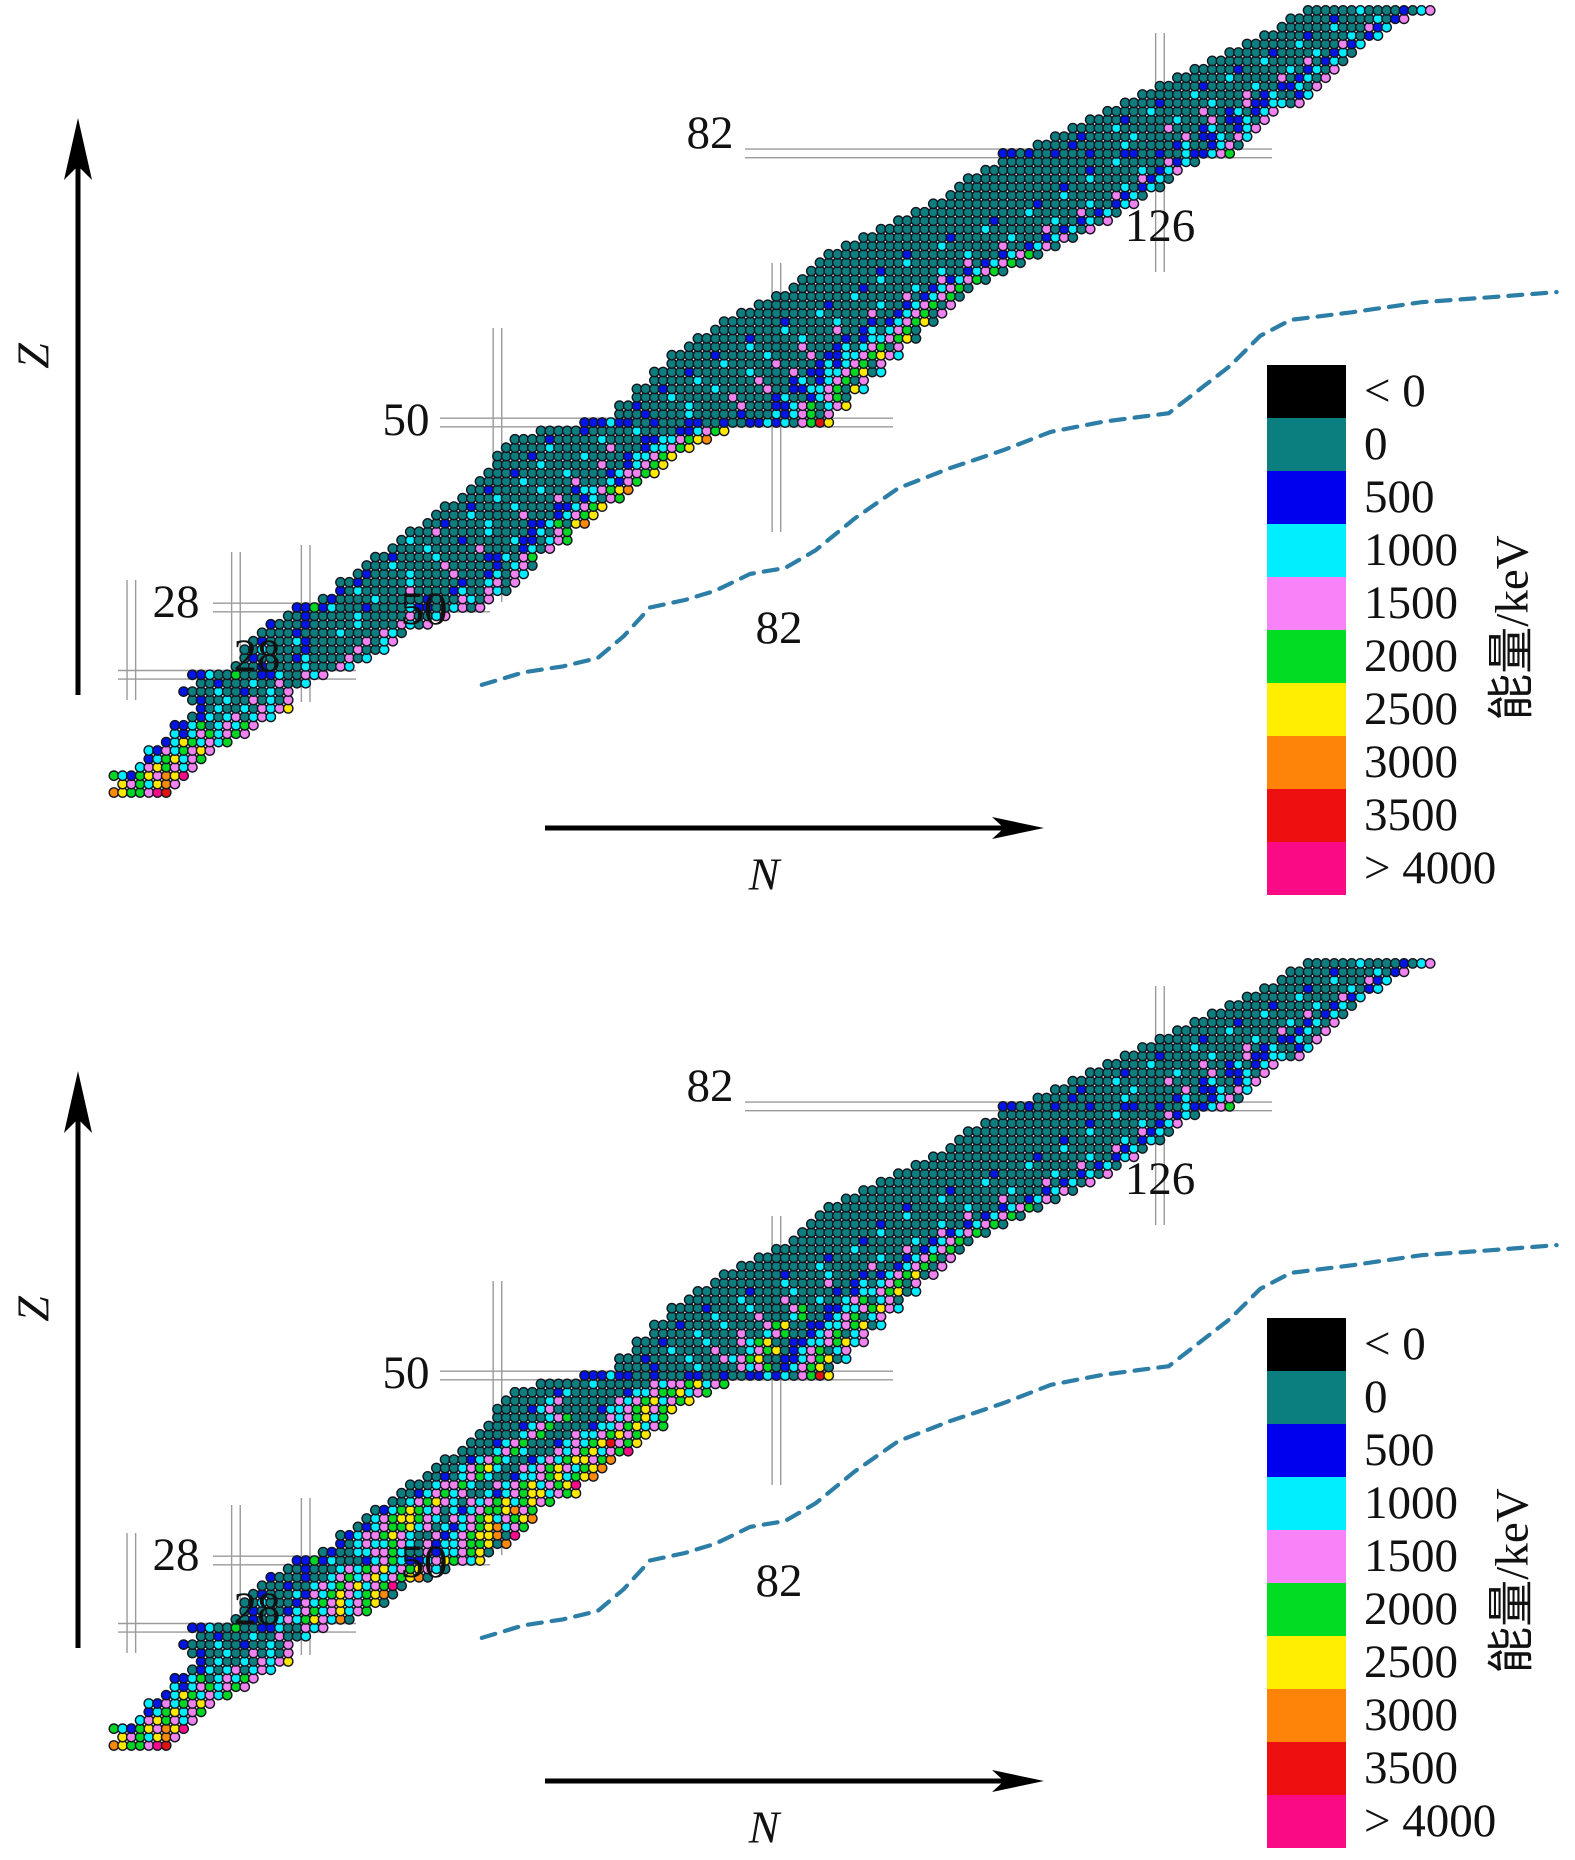  What do you see at coordinates (1411, 550) in the screenshot?
I see `legend-entry-label: 1000` at bounding box center [1411, 550].